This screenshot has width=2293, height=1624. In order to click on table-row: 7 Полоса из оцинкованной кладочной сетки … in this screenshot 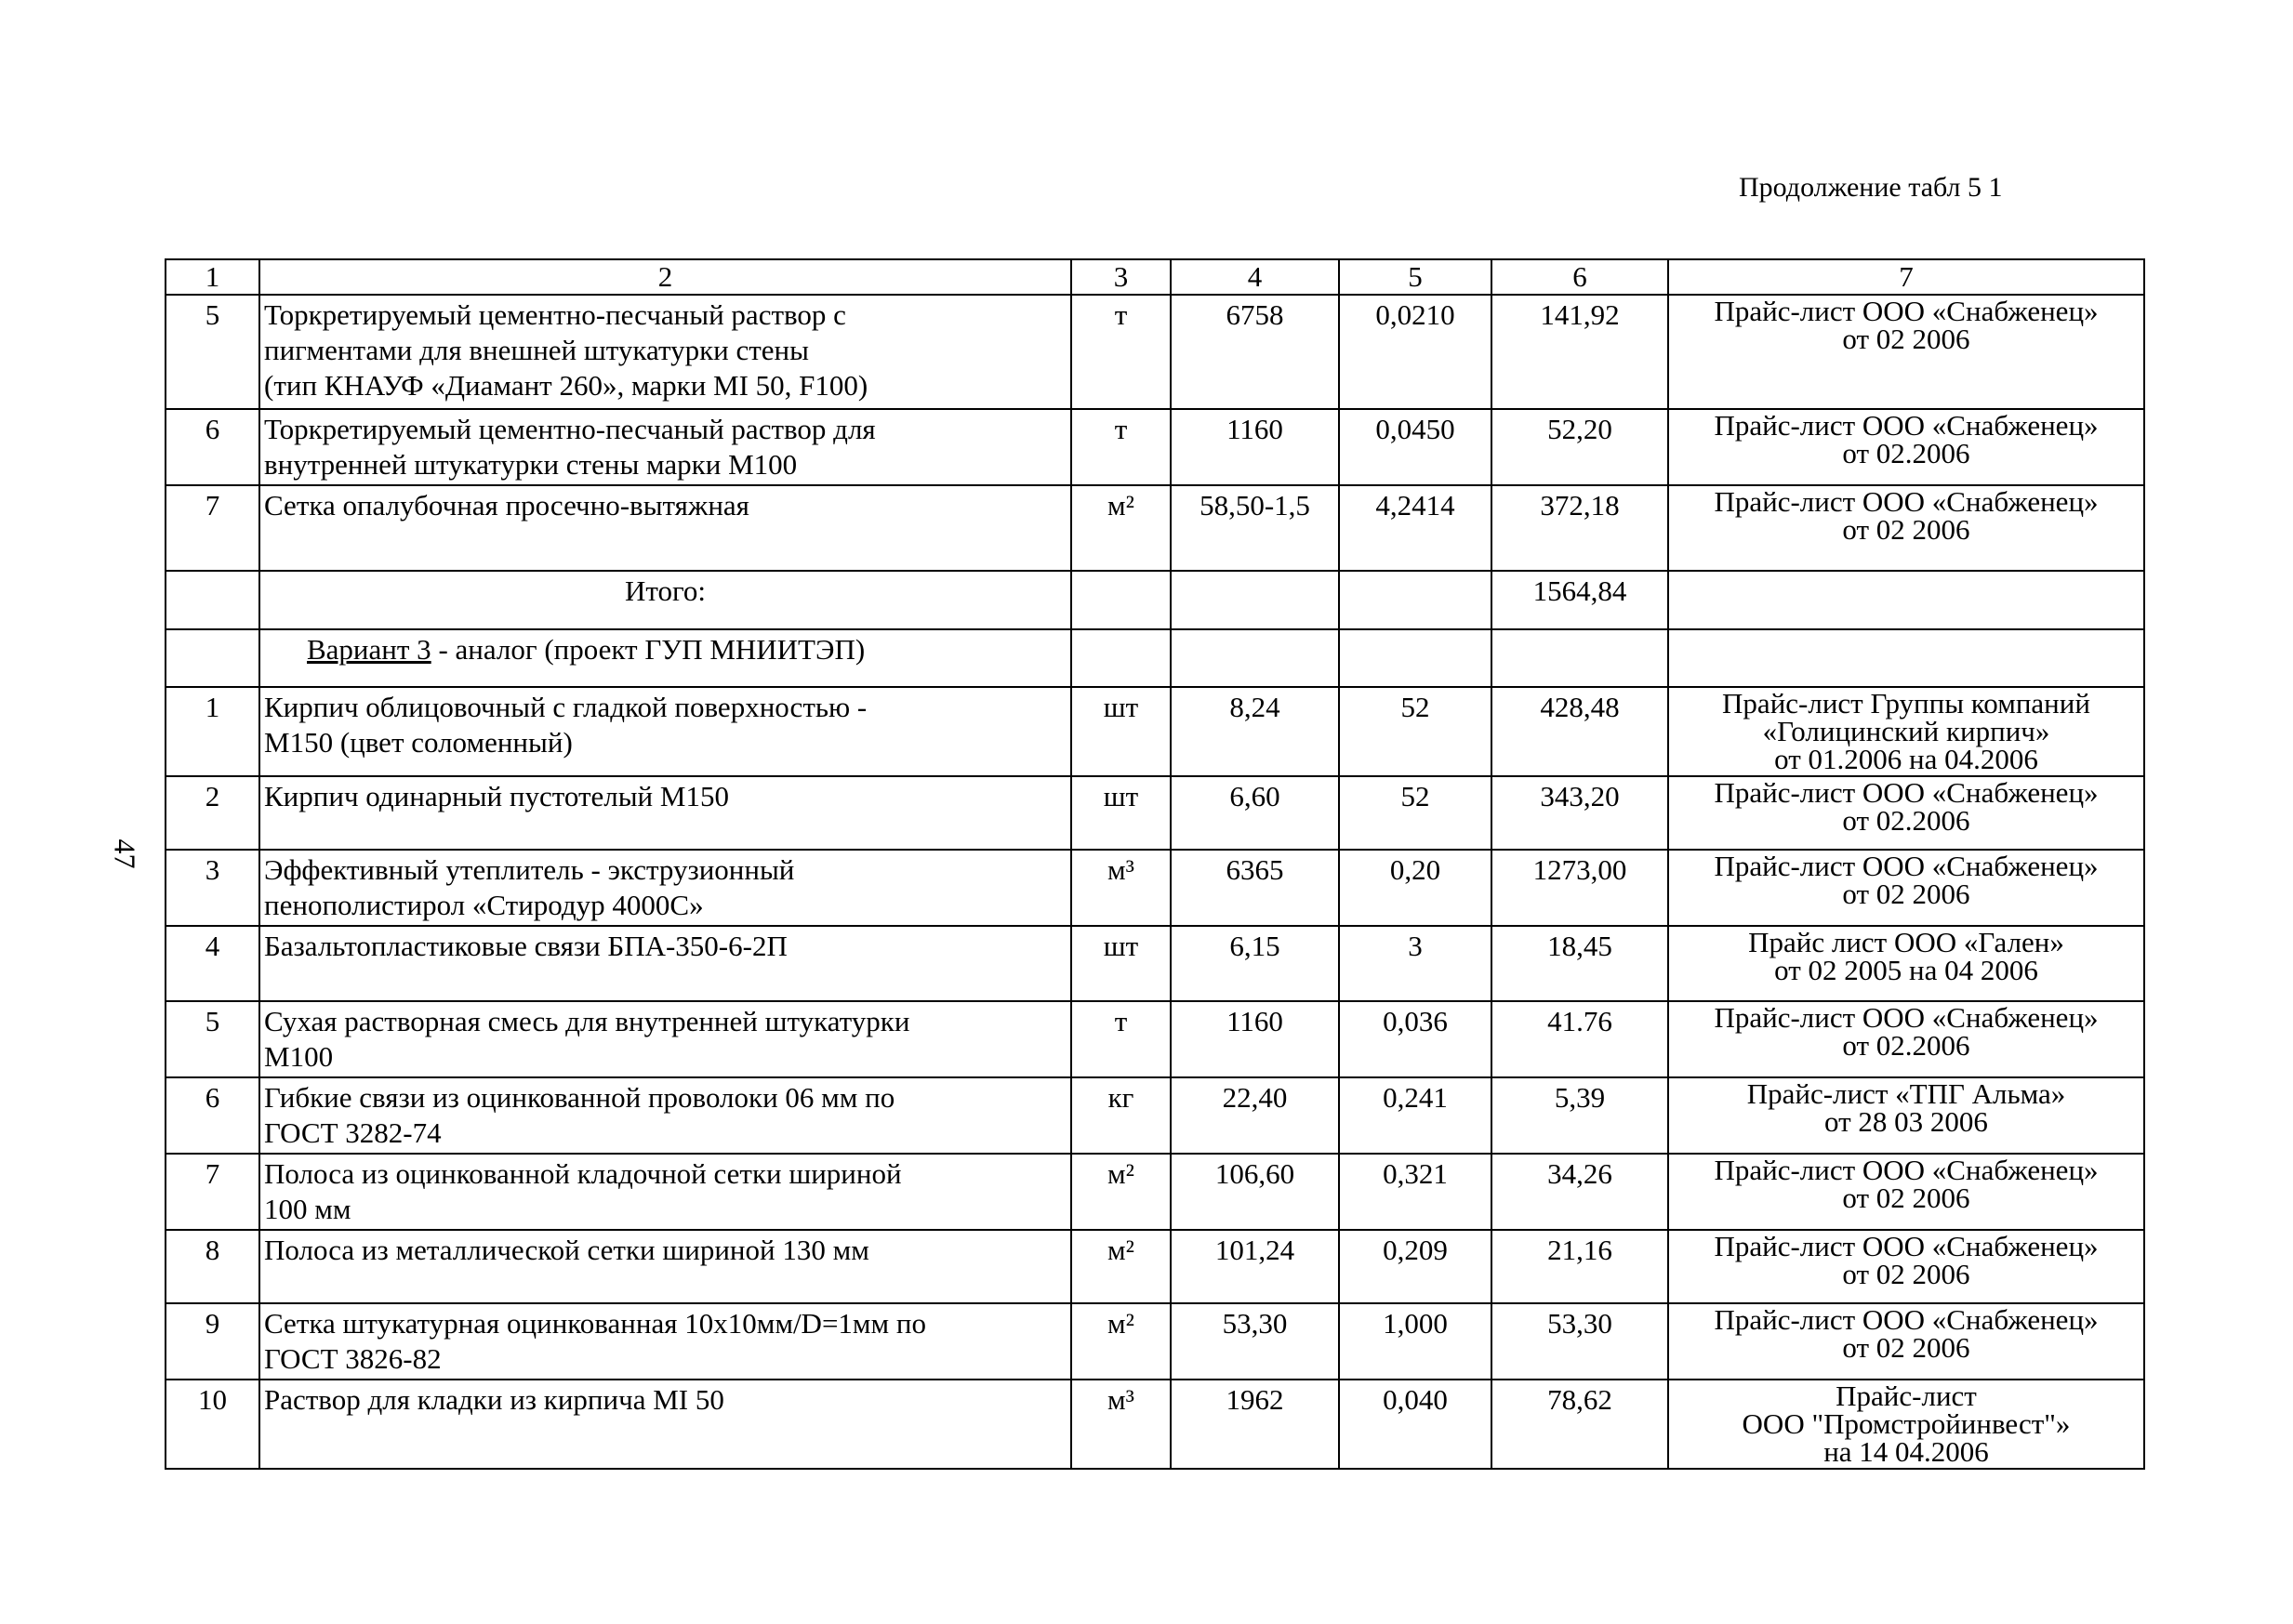, I will do `click(1155, 1192)`.